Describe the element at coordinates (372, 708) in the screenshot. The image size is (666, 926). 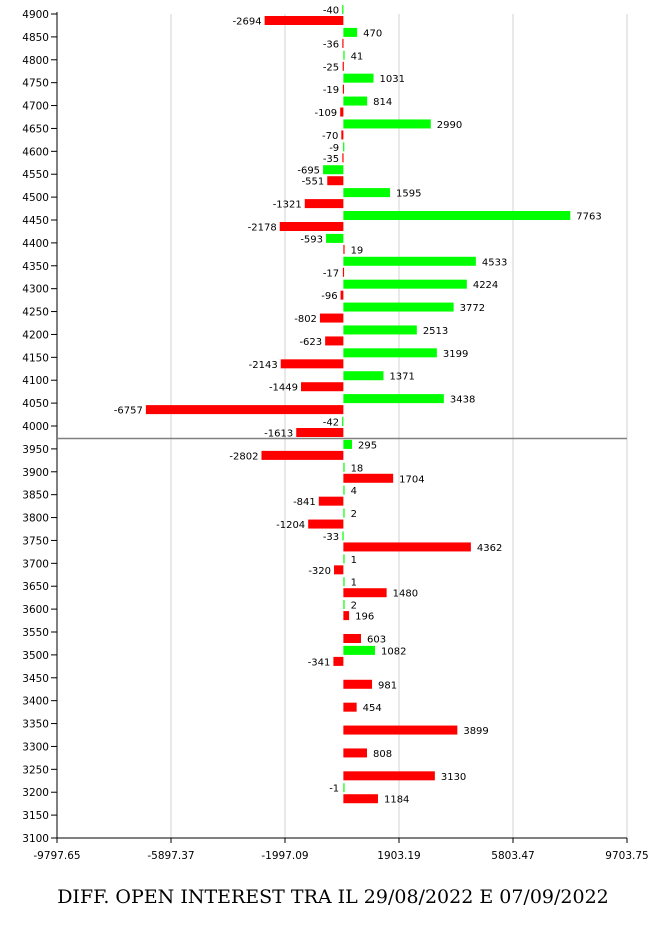
I see `data-label: 454` at that location.